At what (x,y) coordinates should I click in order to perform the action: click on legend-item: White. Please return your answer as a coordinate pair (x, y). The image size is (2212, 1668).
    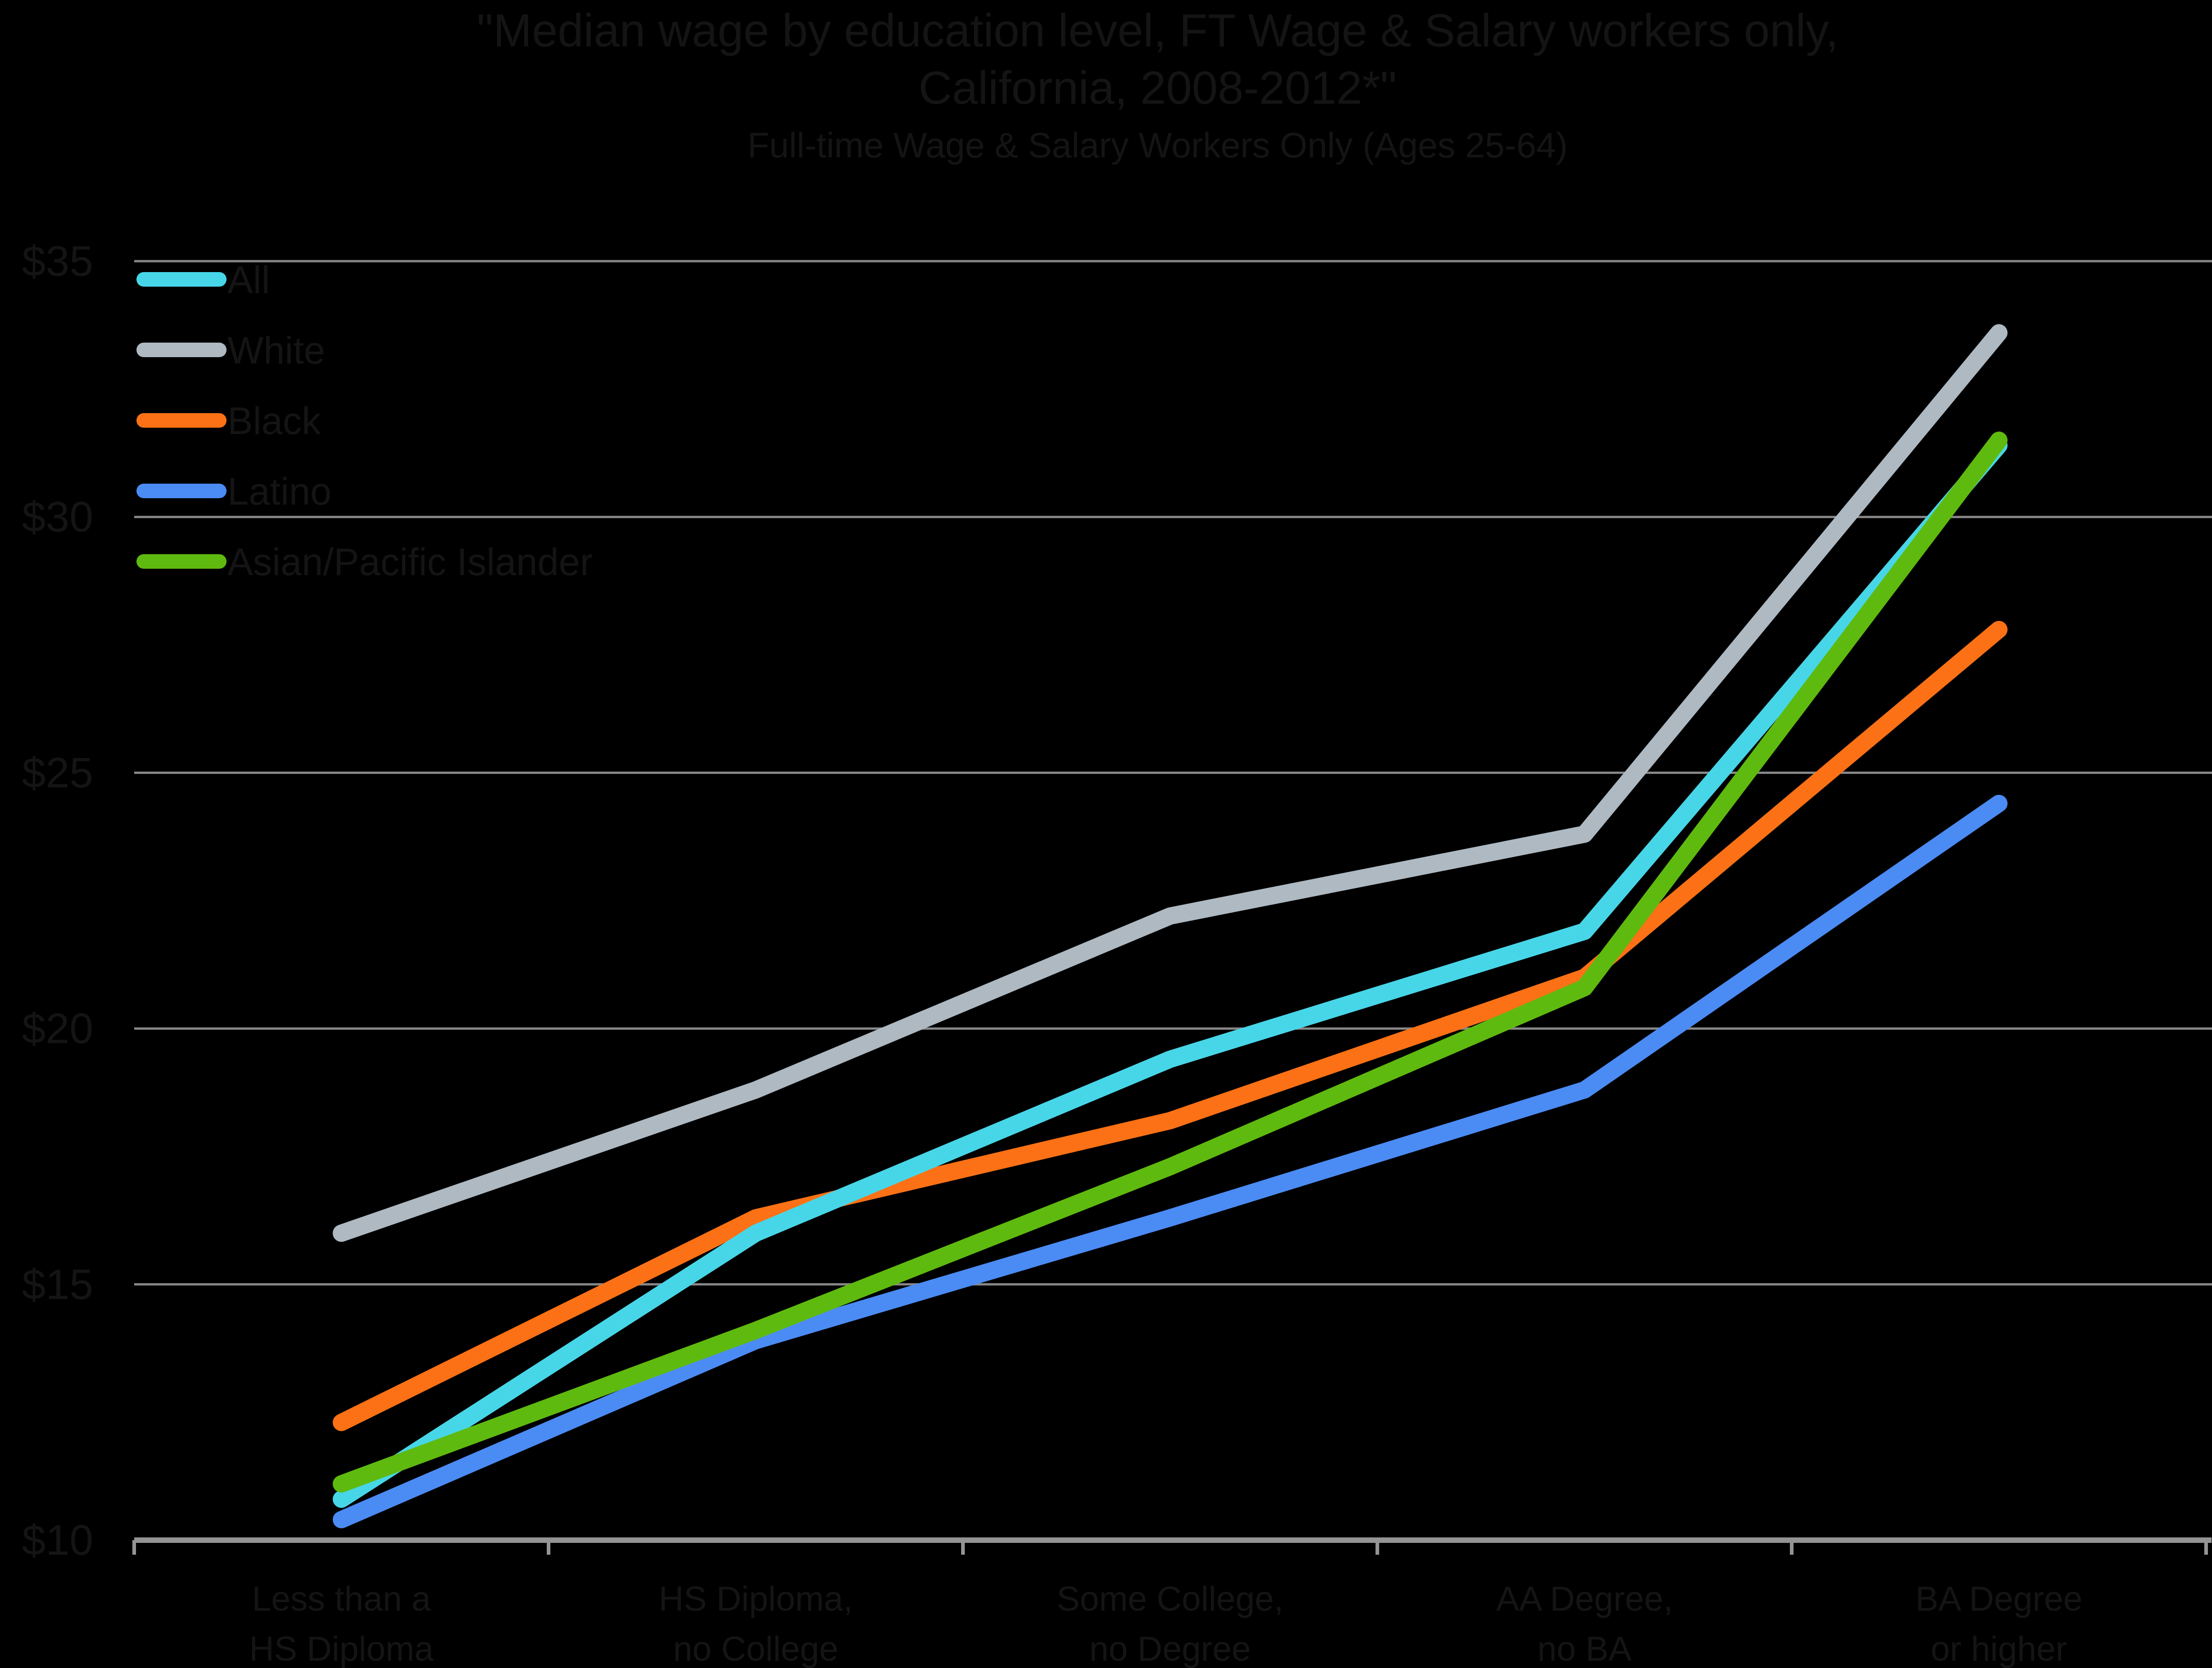
    Looking at the image, I should click on (231, 350).